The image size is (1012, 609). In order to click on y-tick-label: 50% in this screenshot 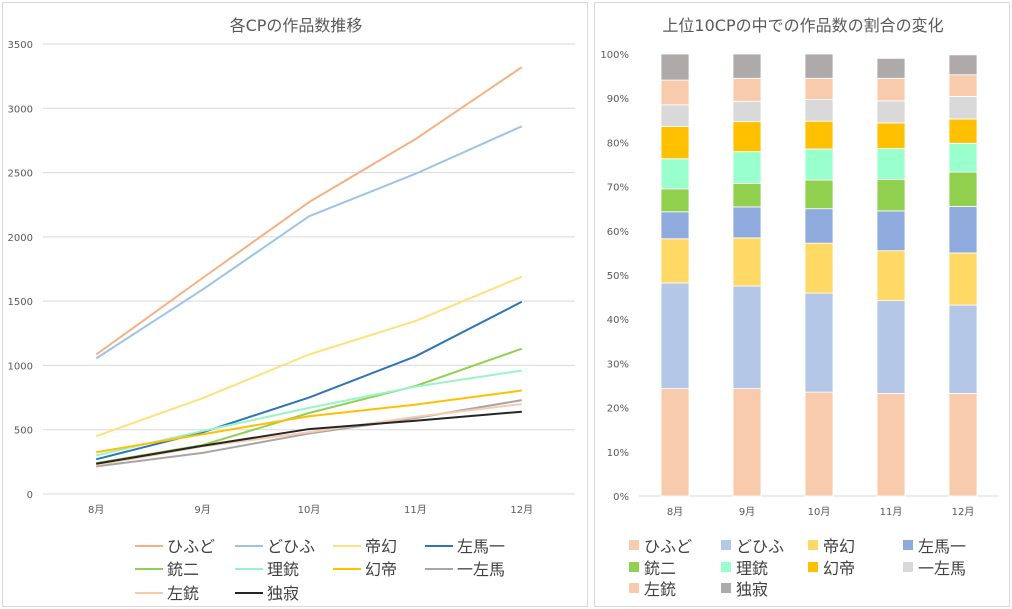, I will do `click(618, 276)`.